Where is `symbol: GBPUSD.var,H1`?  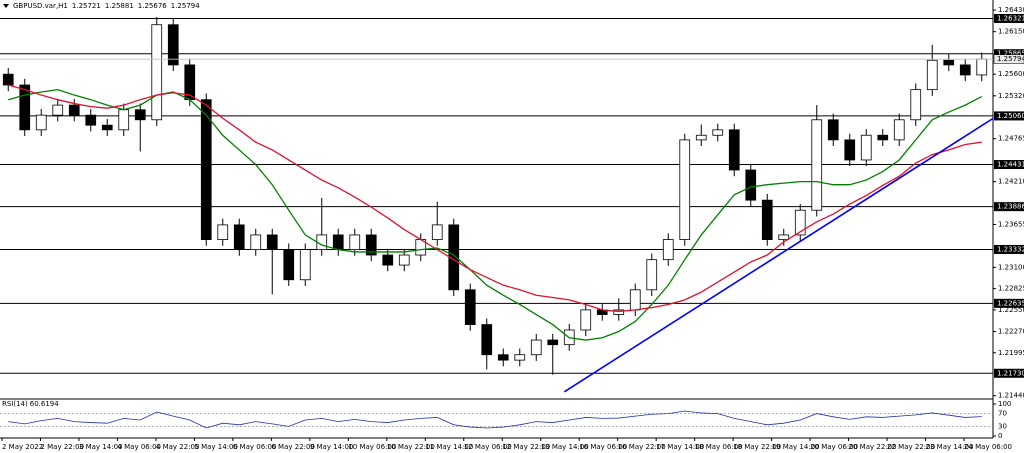
symbol: GBPUSD.var,H1 is located at coordinates (40, 6).